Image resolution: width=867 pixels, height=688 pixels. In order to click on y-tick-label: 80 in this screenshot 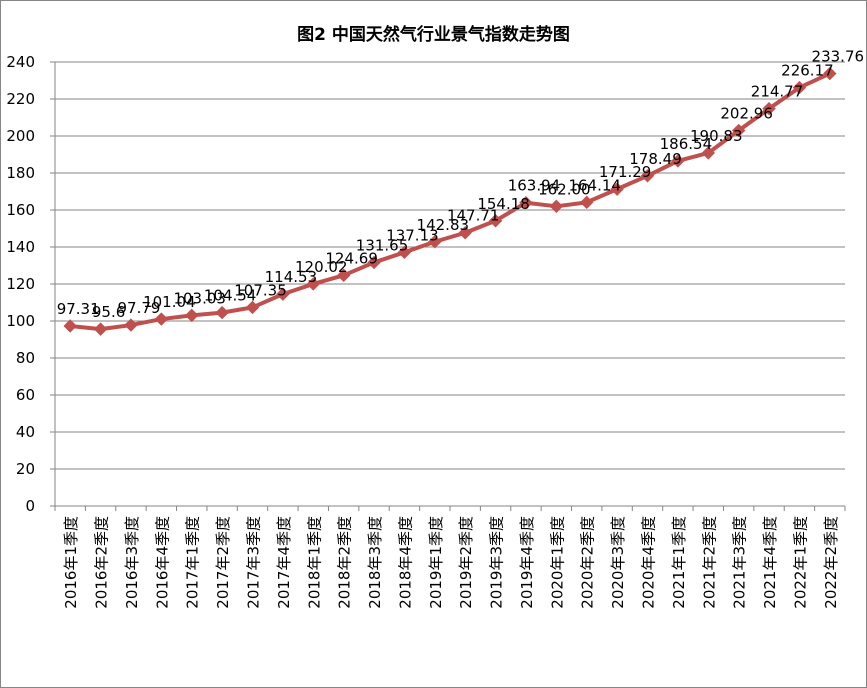, I will do `click(25, 358)`.